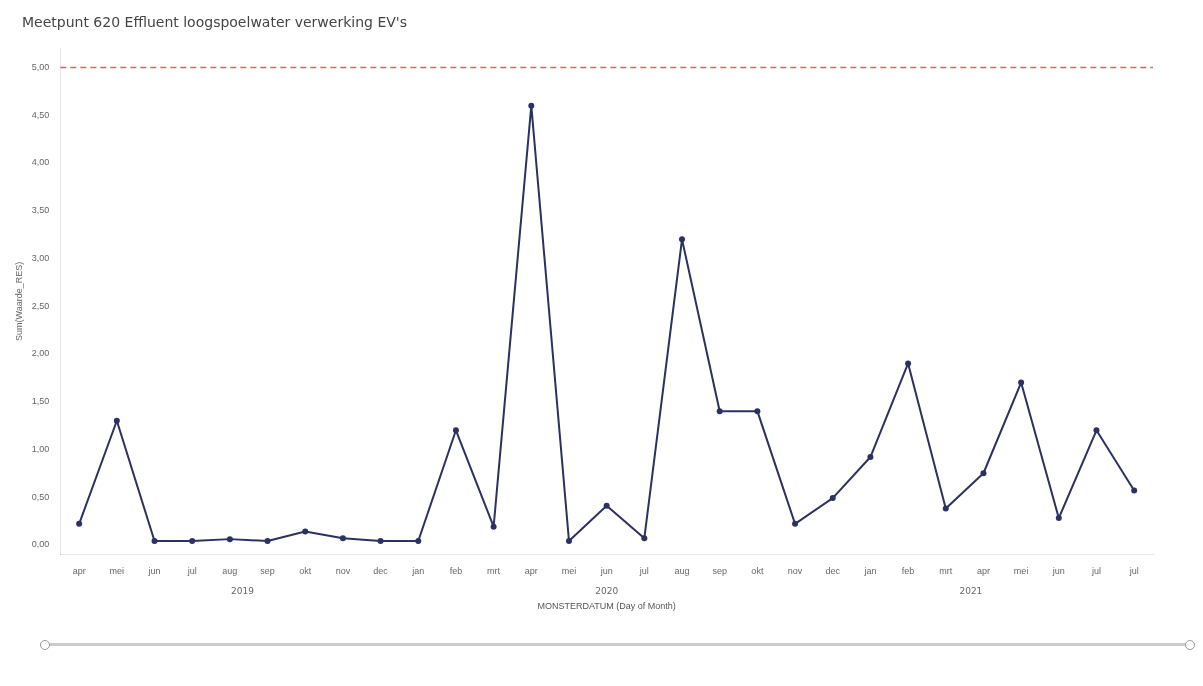 Image resolution: width=1203 pixels, height=686 pixels. Describe the element at coordinates (40, 544) in the screenshot. I see `y-tick-label: 0,00` at that location.